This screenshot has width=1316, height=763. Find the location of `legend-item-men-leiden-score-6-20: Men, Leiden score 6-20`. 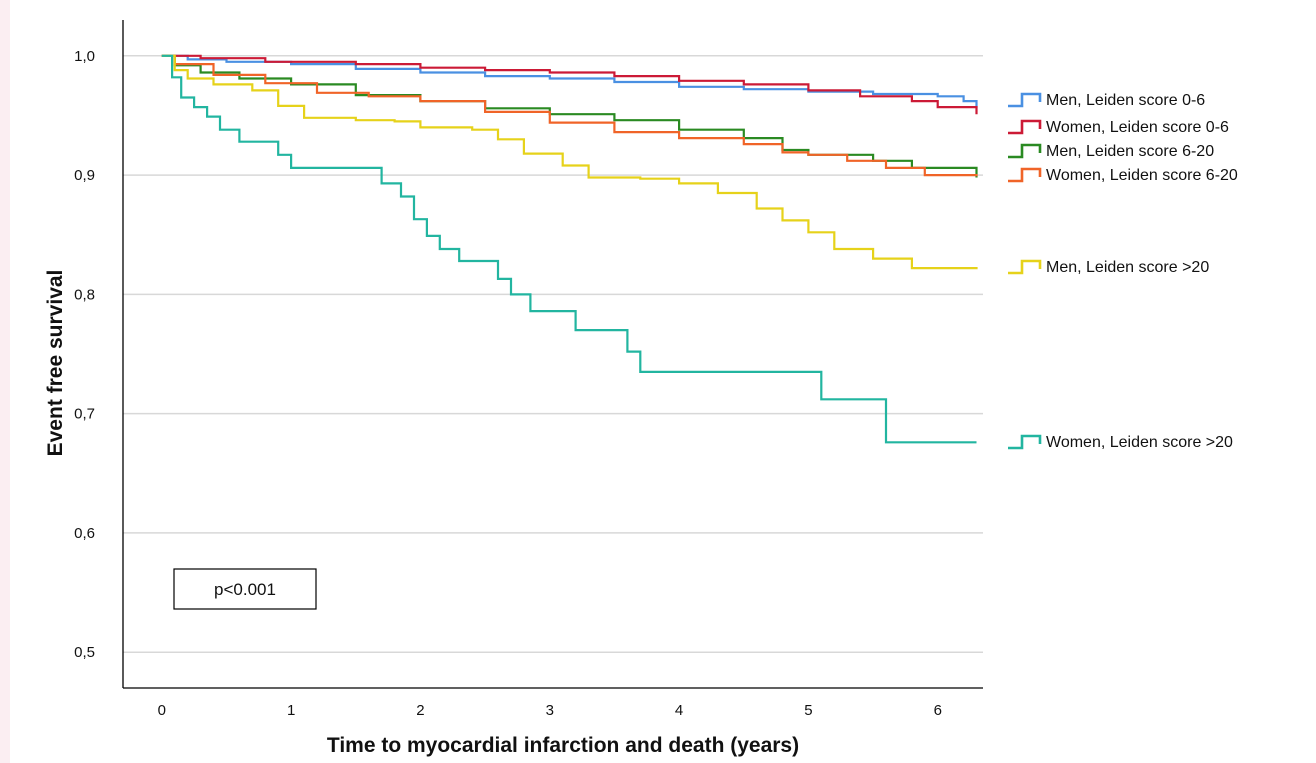

legend-item-men-leiden-score-6-20: Men, Leiden score 6-20 is located at coordinates (1111, 151).